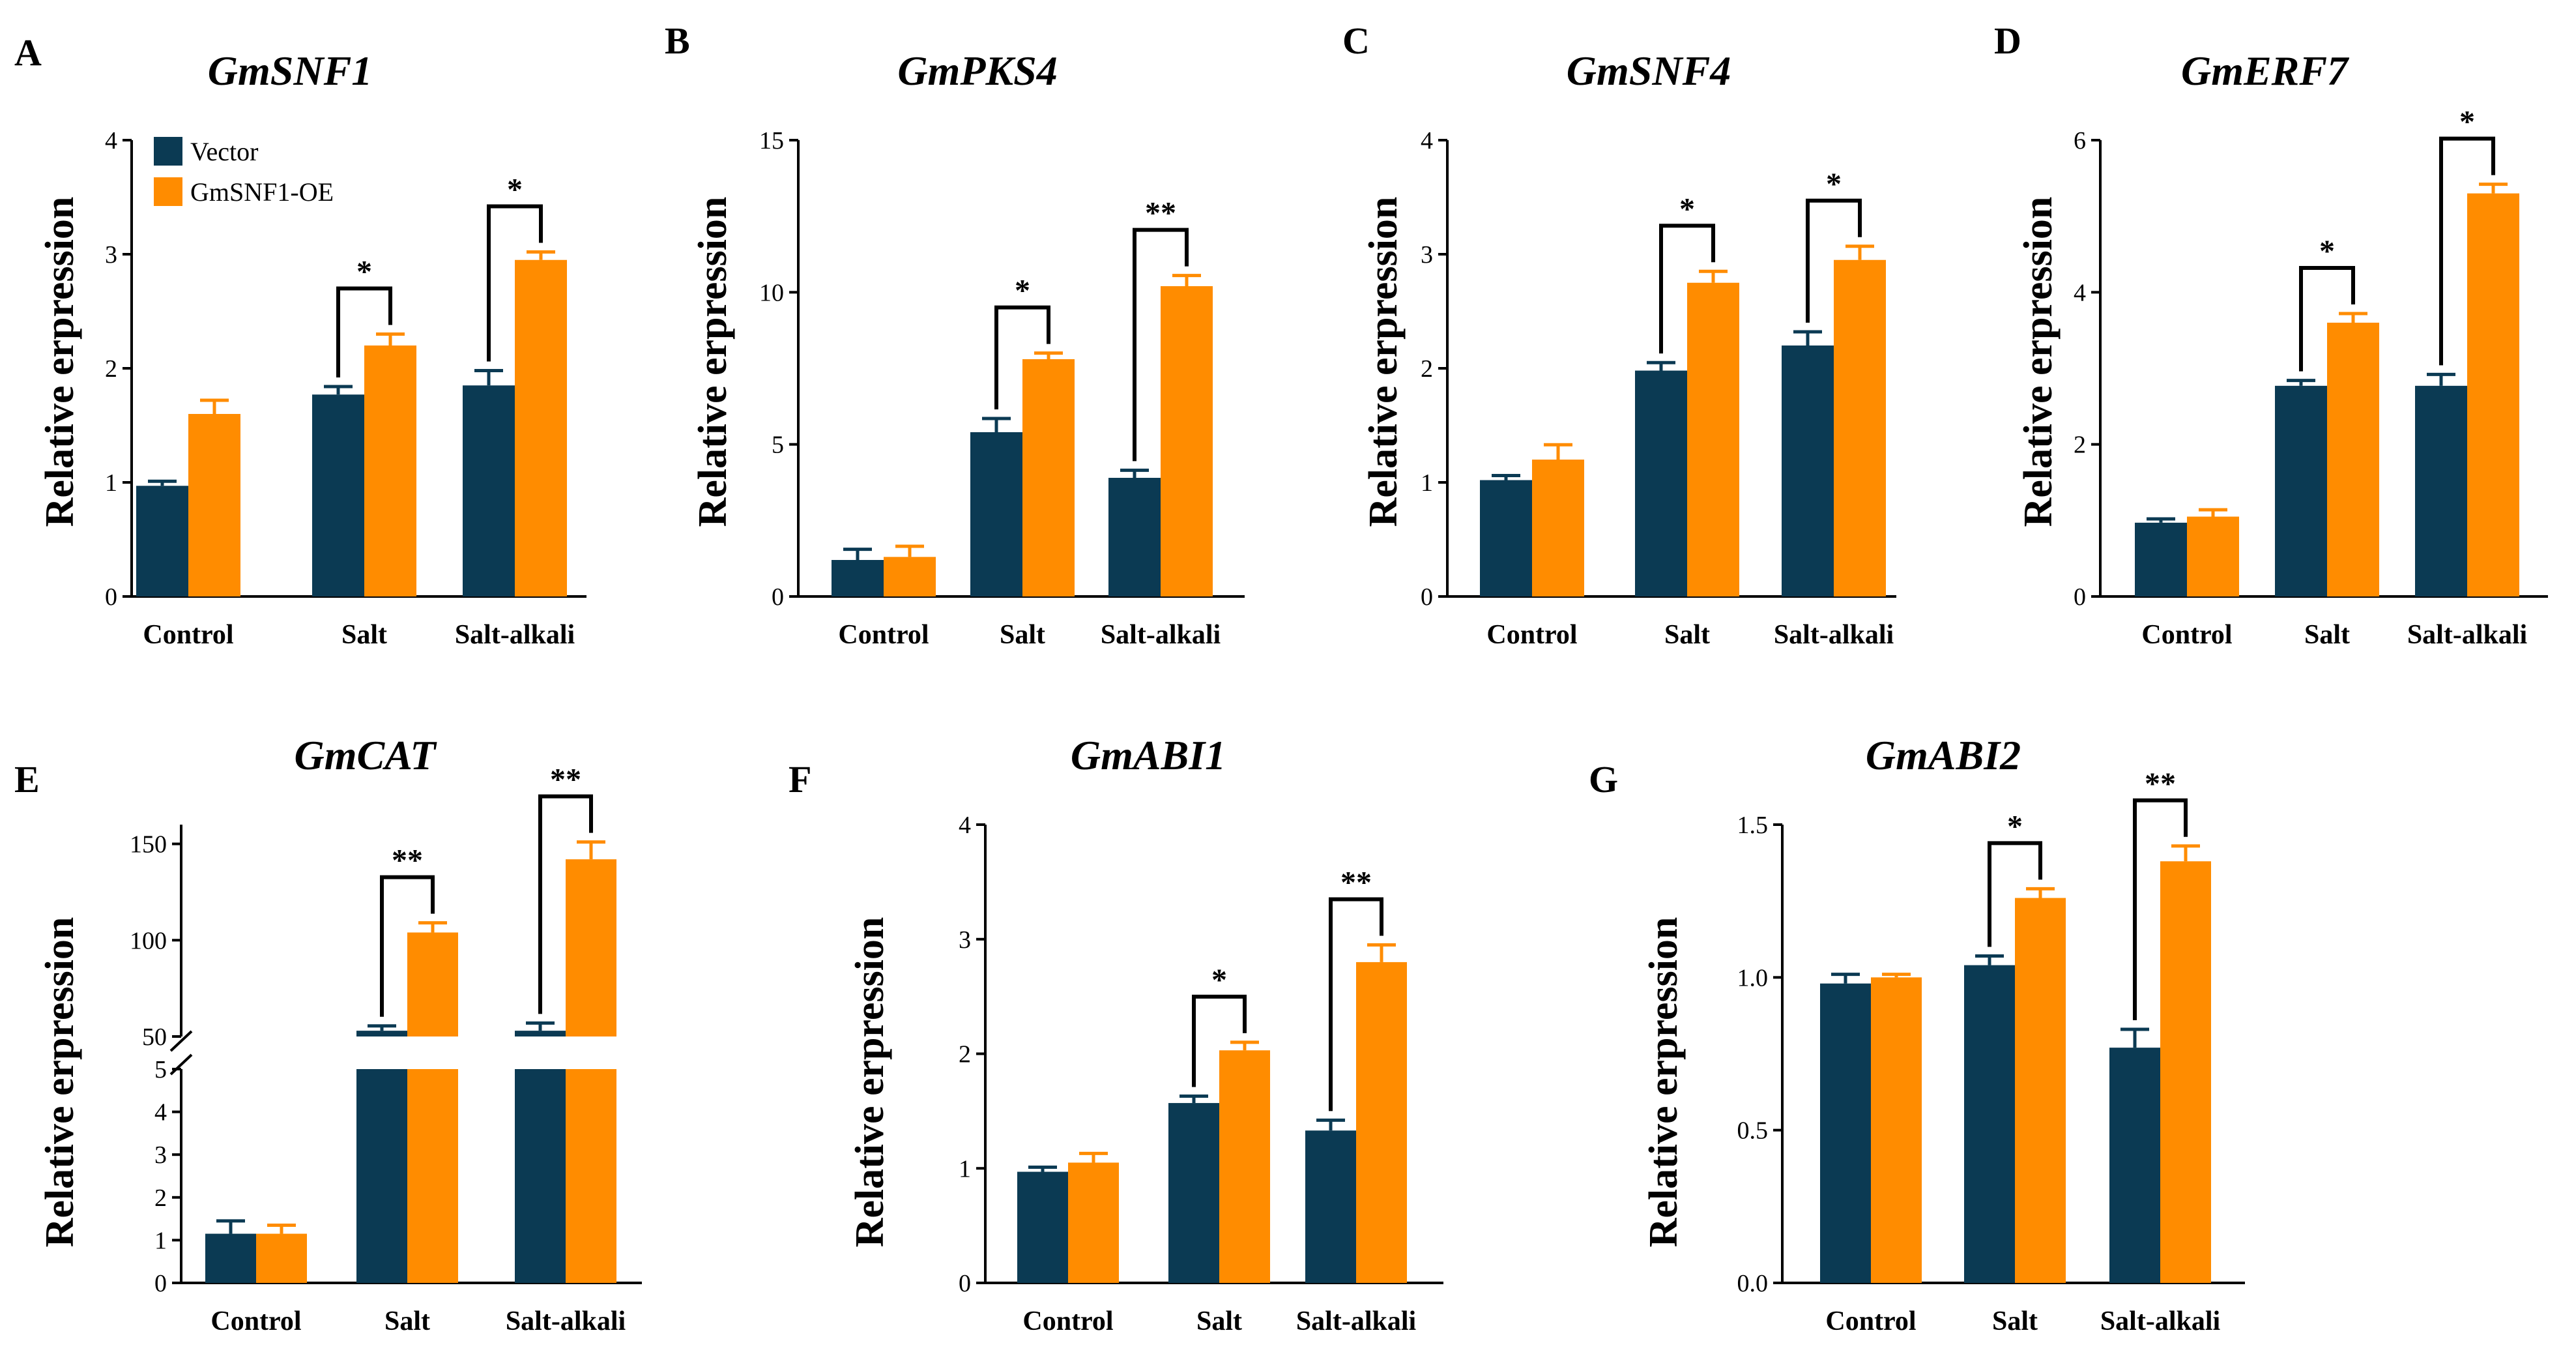  Describe the element at coordinates (224, 151) in the screenshot. I see `legend-label-vector: Vector` at that location.